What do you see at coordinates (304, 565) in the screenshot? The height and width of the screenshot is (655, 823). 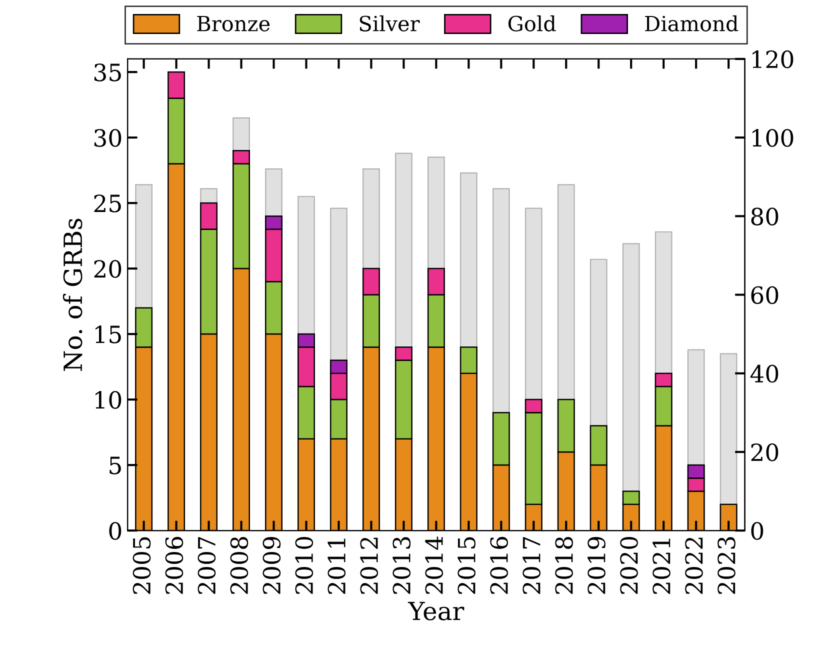 I see `x-tick-label: 2010` at bounding box center [304, 565].